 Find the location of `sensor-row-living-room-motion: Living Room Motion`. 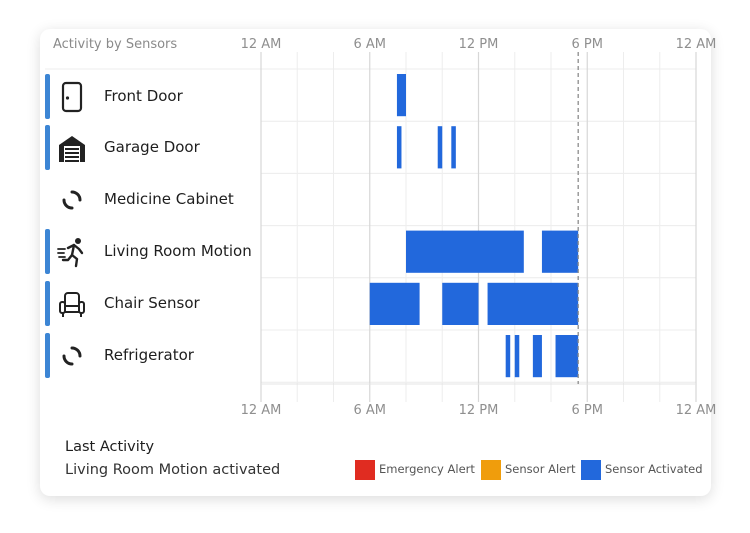

sensor-row-living-room-motion: Living Room Motion is located at coordinates (152, 251).